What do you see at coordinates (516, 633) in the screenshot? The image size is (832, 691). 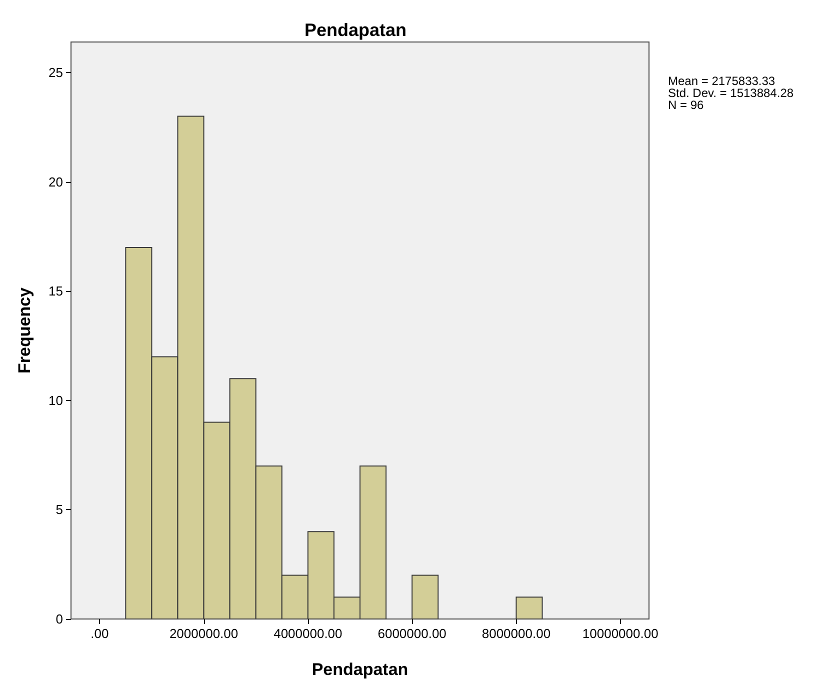 I see `x-tick-label: 8000000.00` at bounding box center [516, 633].